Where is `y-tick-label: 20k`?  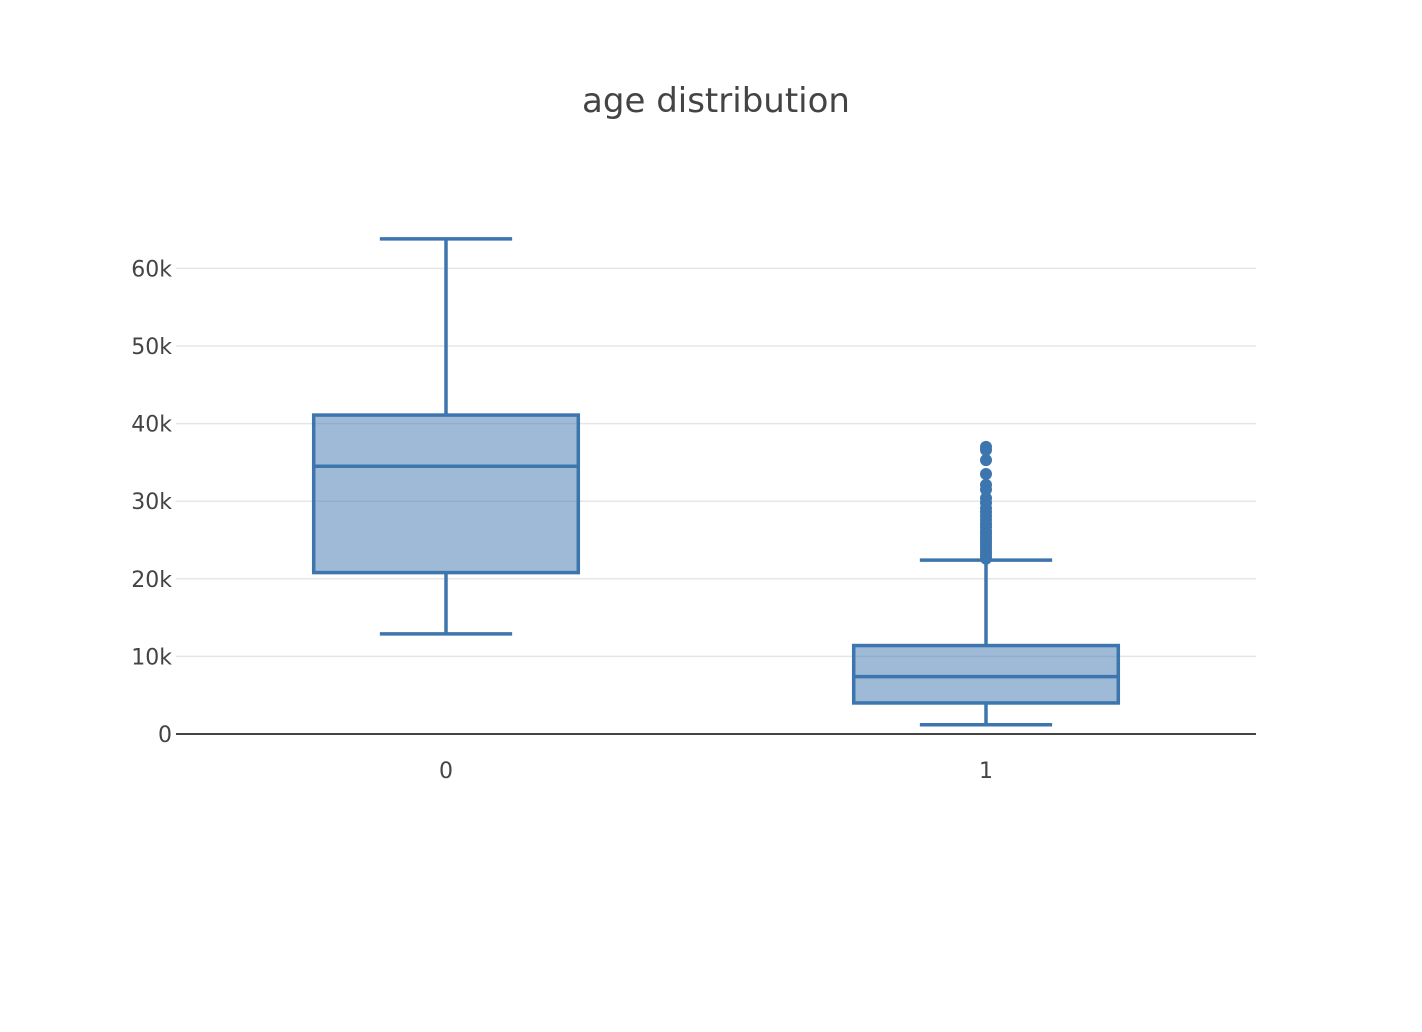
y-tick-label: 20k is located at coordinates (151, 580).